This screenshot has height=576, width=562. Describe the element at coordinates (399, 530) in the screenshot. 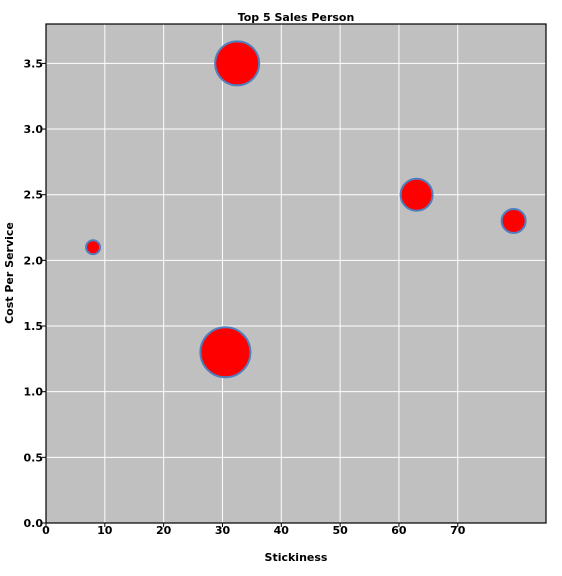

I see `x-tick-label: 60` at that location.